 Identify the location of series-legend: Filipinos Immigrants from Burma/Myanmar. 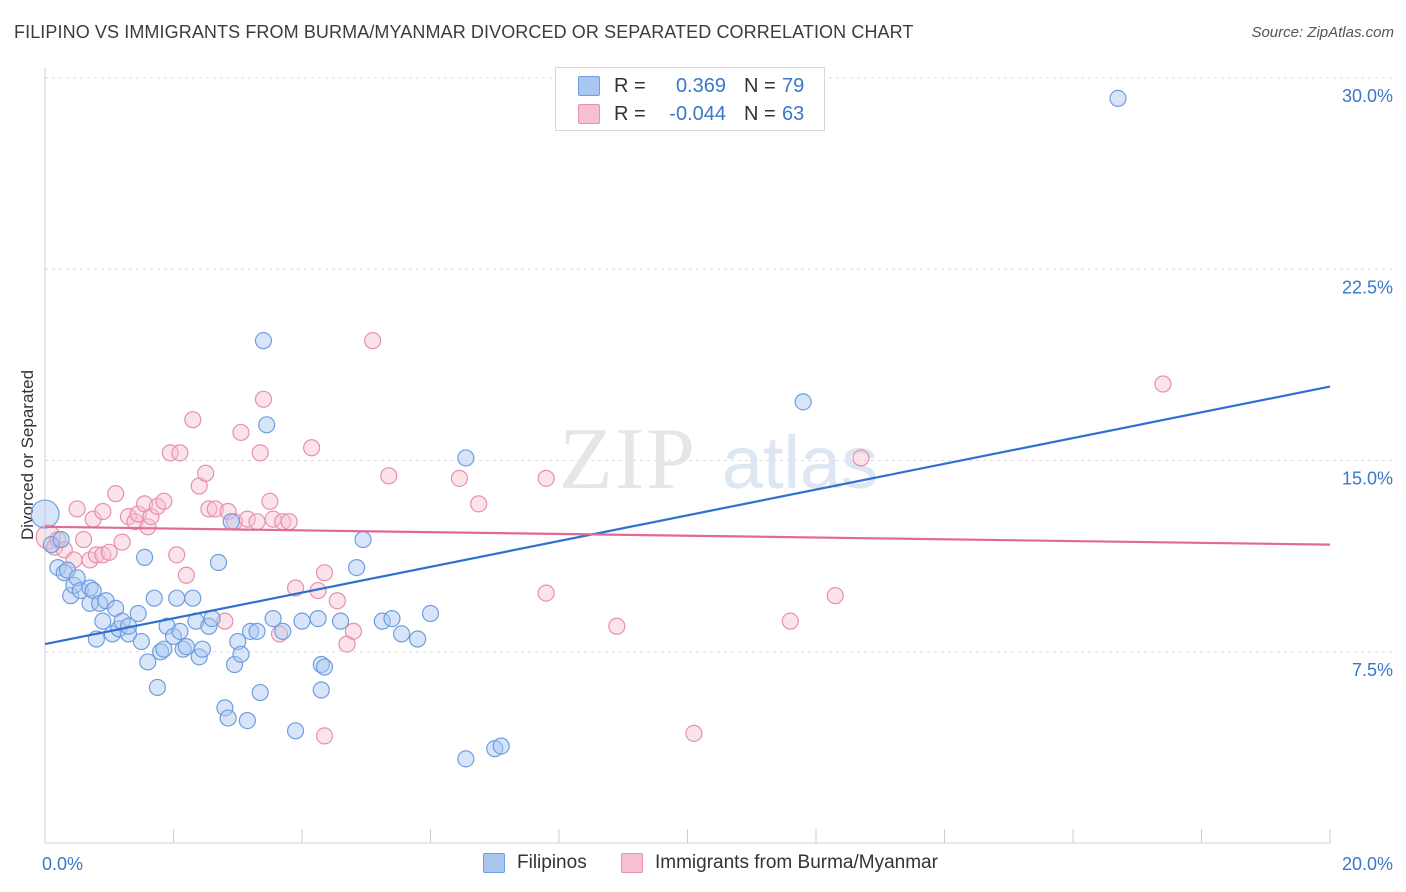
(703, 865).